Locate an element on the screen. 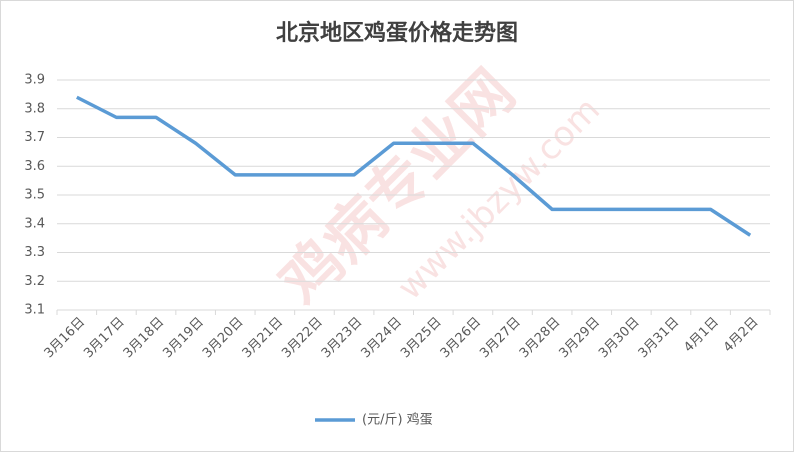 This screenshot has height=452, width=794. y-tick-label: 3.4 is located at coordinates (34, 223).